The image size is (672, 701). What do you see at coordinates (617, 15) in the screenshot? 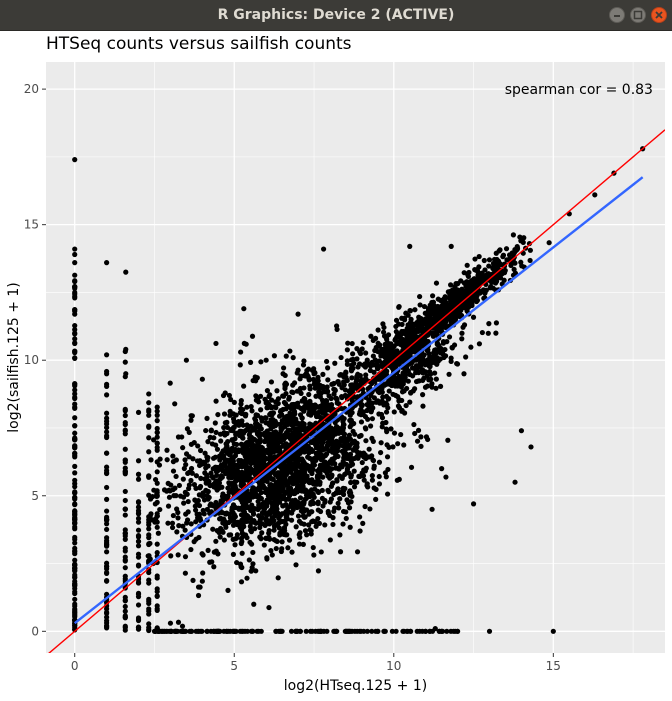
I see `minimize-button` at bounding box center [617, 15].